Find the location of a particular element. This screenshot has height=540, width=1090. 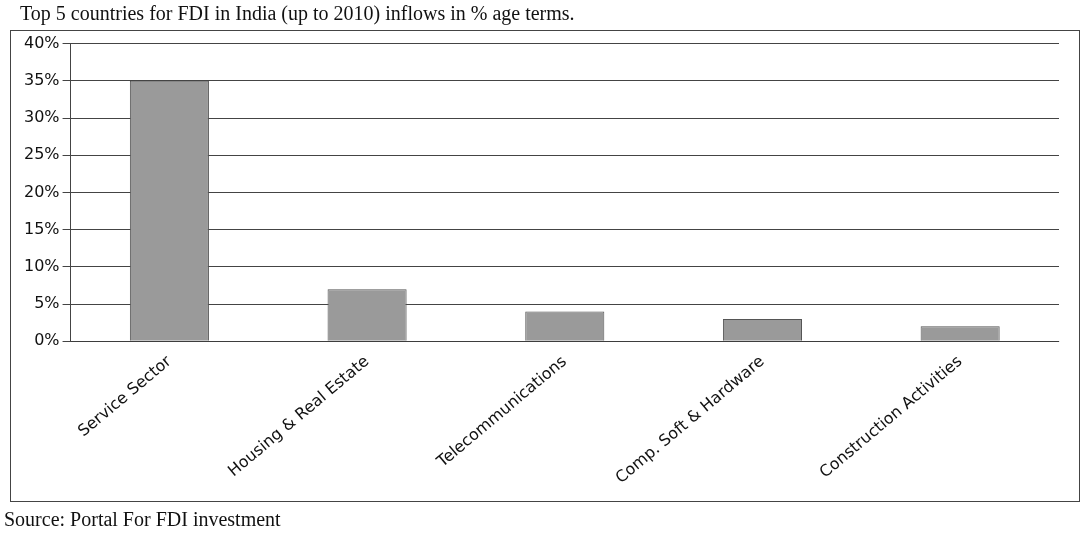

y-tick-label: 40% is located at coordinates (42, 42).